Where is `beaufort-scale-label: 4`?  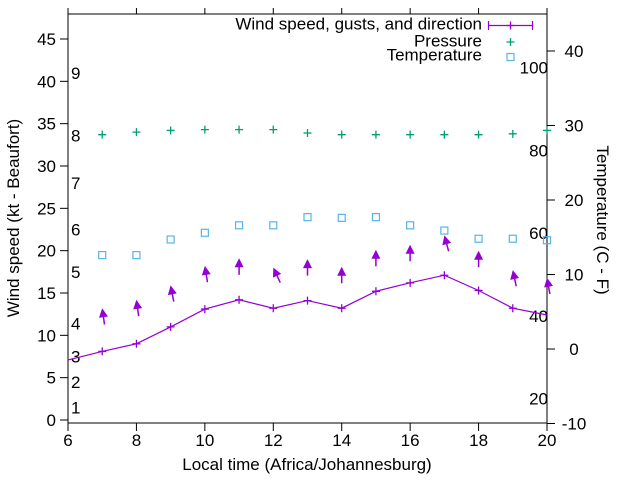
beaufort-scale-label: 4 is located at coordinates (75, 323).